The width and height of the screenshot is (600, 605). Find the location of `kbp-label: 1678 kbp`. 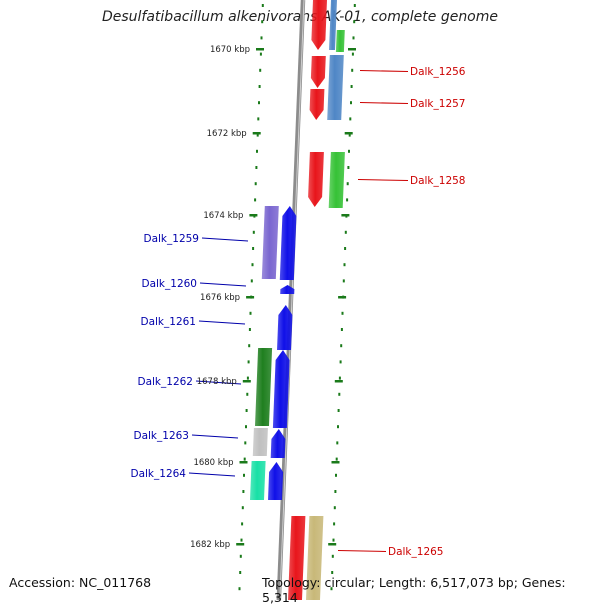

kbp-label: 1678 kbp is located at coordinates (217, 382).